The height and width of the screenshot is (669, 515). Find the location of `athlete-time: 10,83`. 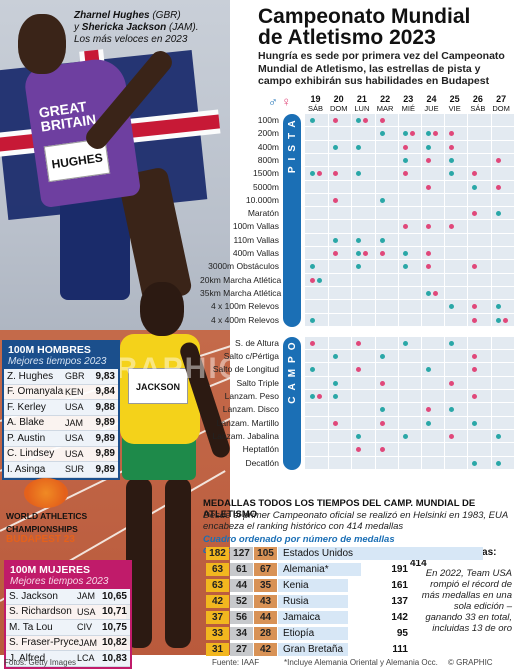

athlete-time: 10,83 is located at coordinates (114, 658).